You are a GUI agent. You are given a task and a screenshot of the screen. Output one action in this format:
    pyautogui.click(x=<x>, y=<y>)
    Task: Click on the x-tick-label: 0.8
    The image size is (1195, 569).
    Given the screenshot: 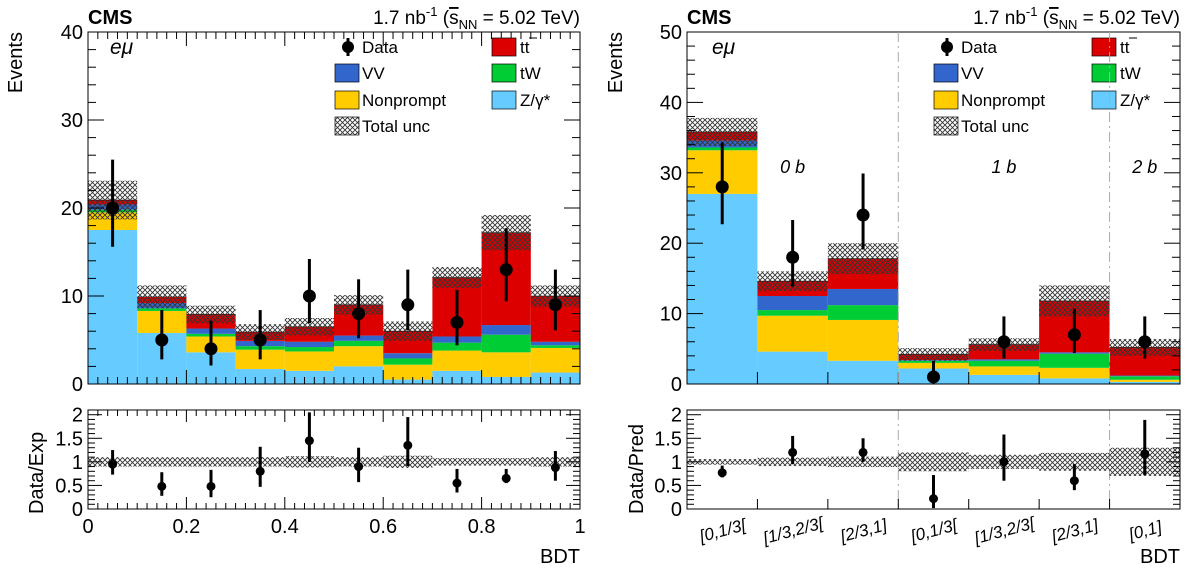 What is the action you would take?
    pyautogui.click(x=482, y=527)
    